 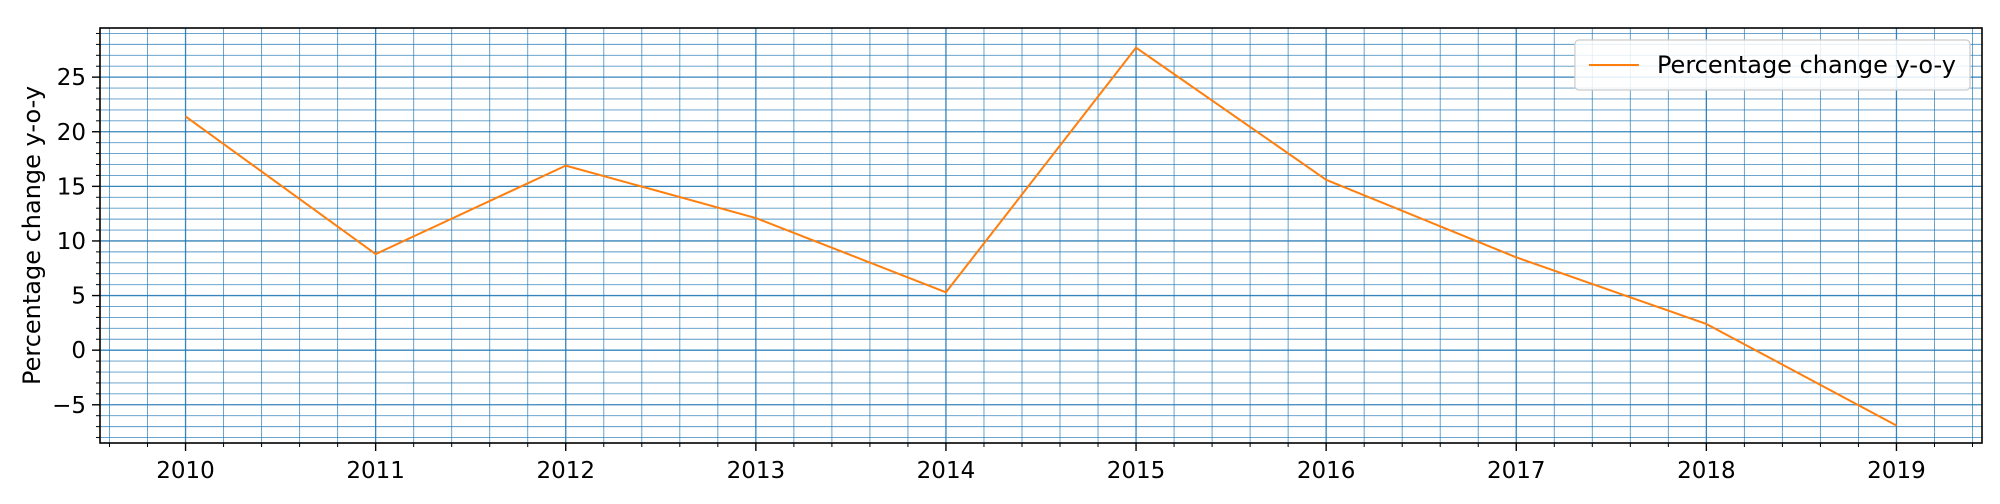 What do you see at coordinates (1041, 463) in the screenshot?
I see `x-axis: 2010 2011 2012 2013 2014 2015 2016 2017 2018 2019` at bounding box center [1041, 463].